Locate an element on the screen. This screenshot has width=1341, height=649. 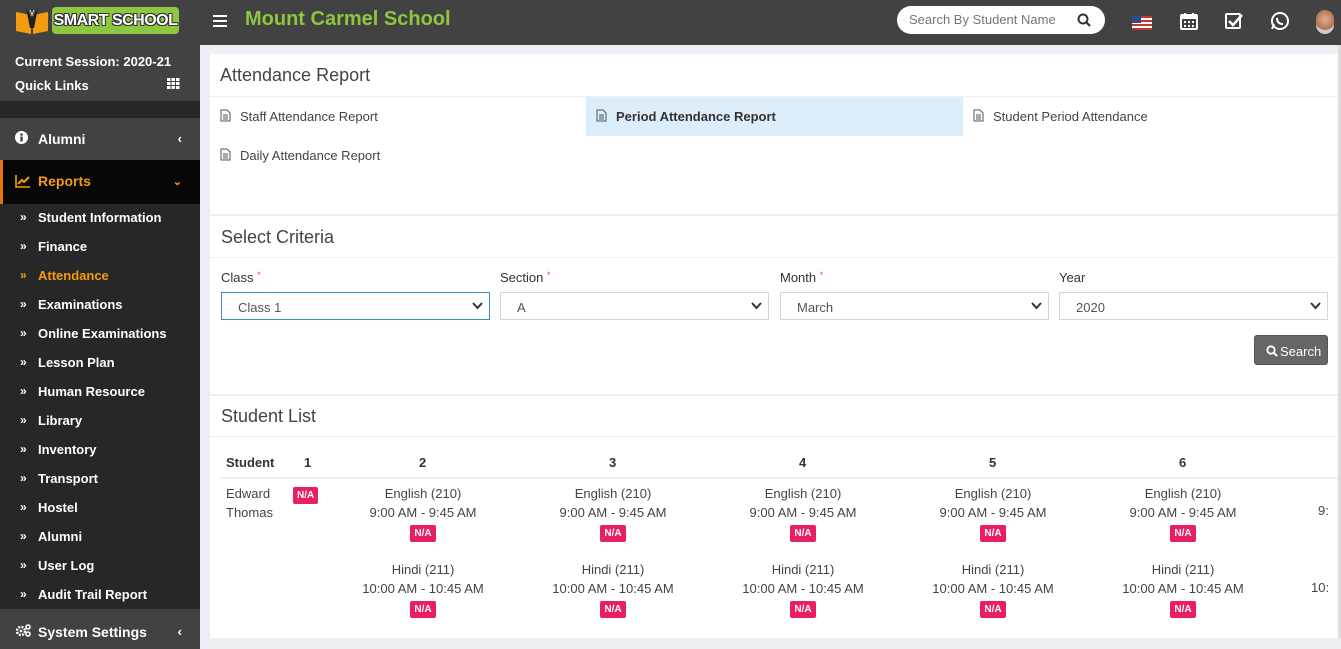
link-period-attendance-report: Period Attendance Report is located at coordinates (774, 116).